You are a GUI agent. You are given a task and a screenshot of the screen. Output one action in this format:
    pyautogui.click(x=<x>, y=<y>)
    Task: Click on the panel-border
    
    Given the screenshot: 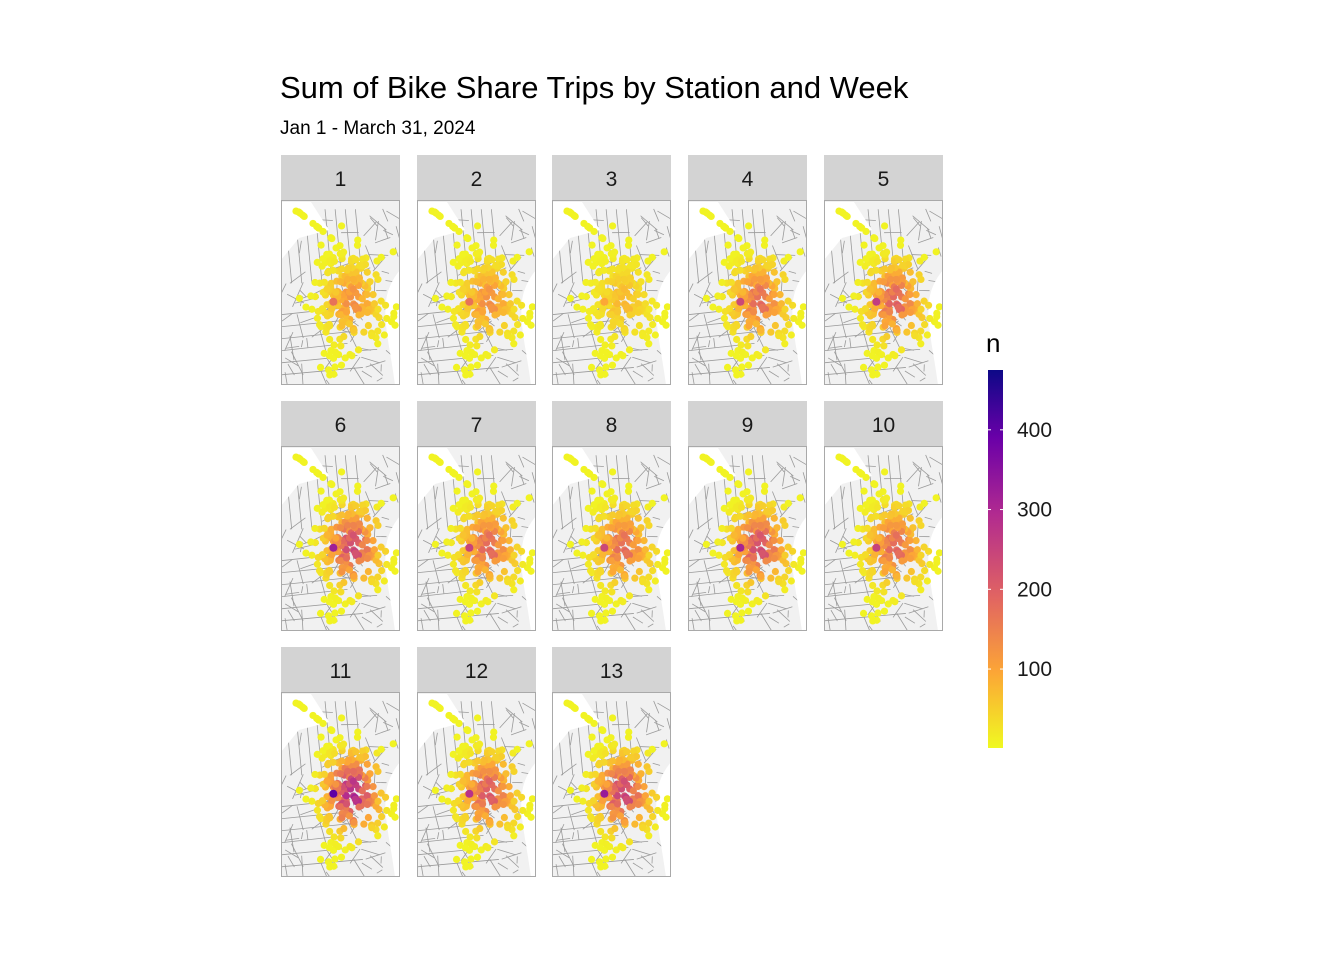 What is the action you would take?
    pyautogui.click(x=611, y=292)
    